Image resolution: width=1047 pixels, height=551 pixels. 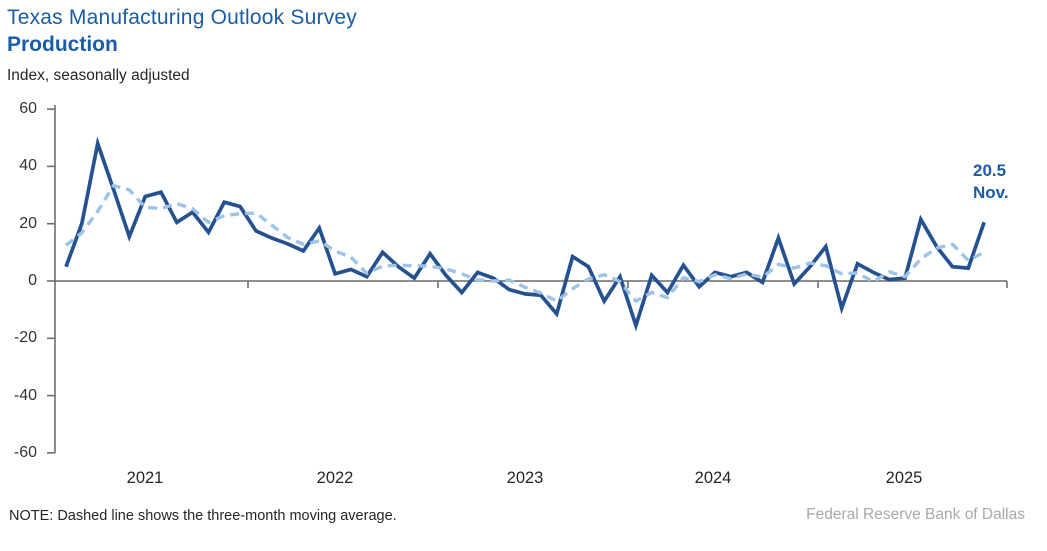 I want to click on y-tick-label: 0, so click(x=32, y=280).